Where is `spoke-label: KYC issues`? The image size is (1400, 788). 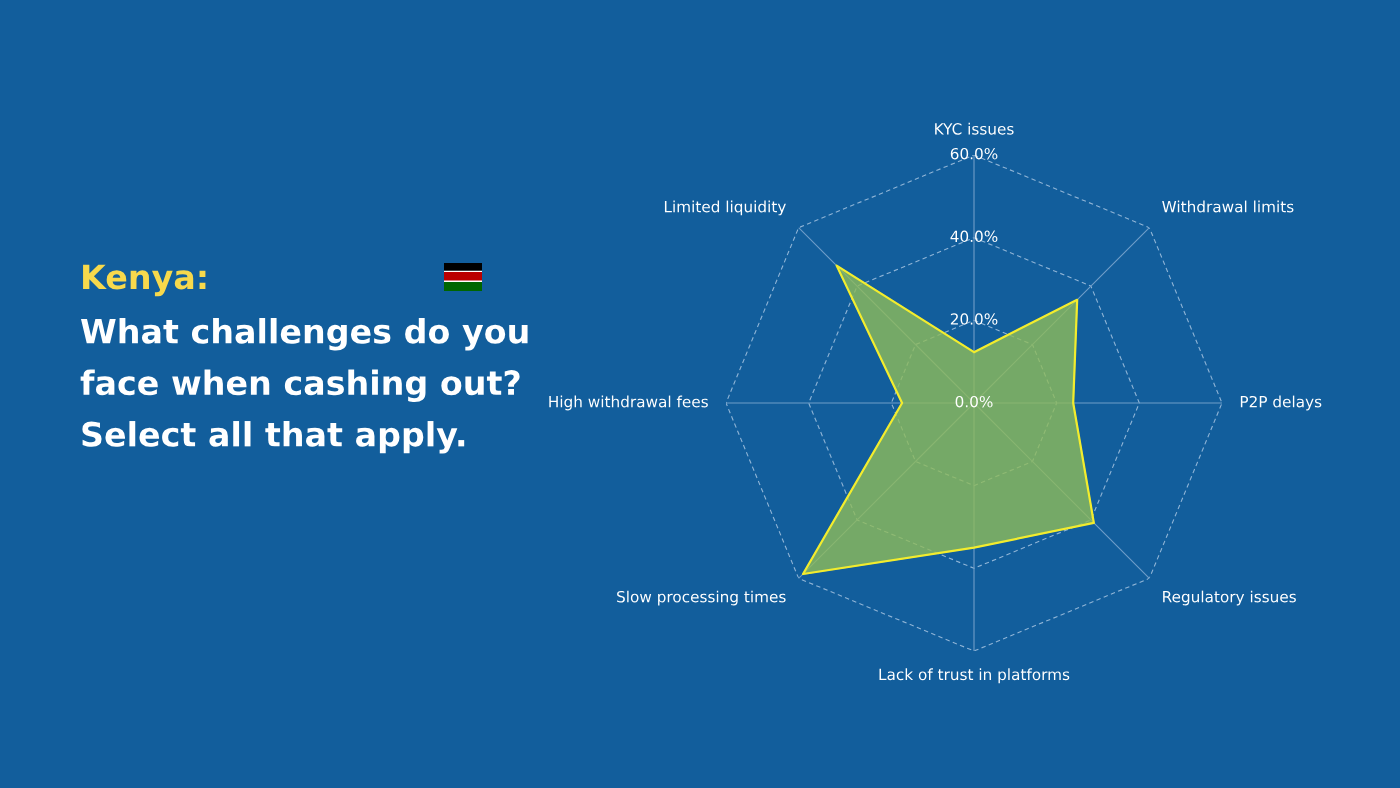 spoke-label: KYC issues is located at coordinates (974, 128).